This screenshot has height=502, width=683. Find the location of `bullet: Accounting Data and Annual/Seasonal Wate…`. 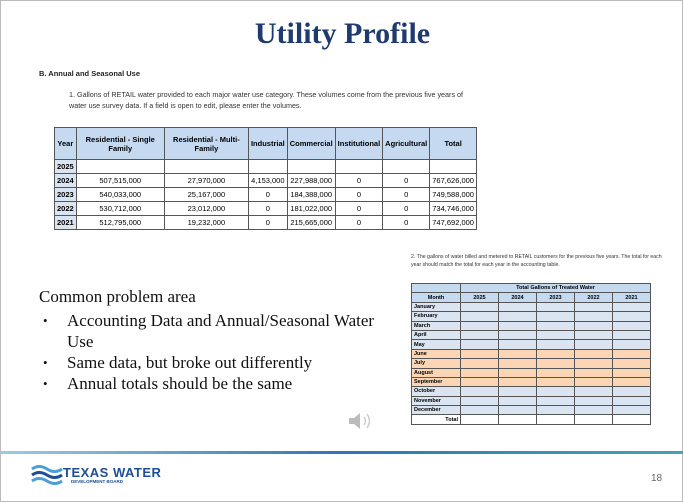

bullet: Accounting Data and Annual/Seasonal Wate… is located at coordinates (221, 331).